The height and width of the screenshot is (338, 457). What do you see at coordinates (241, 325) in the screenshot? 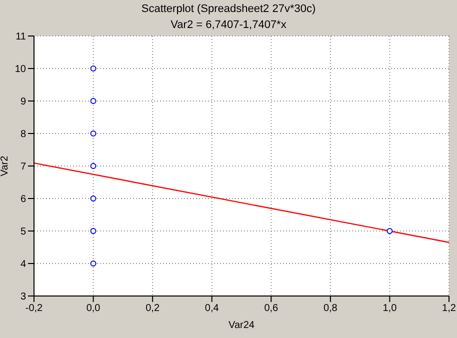
I see `x-axis-title: Var24` at bounding box center [241, 325].